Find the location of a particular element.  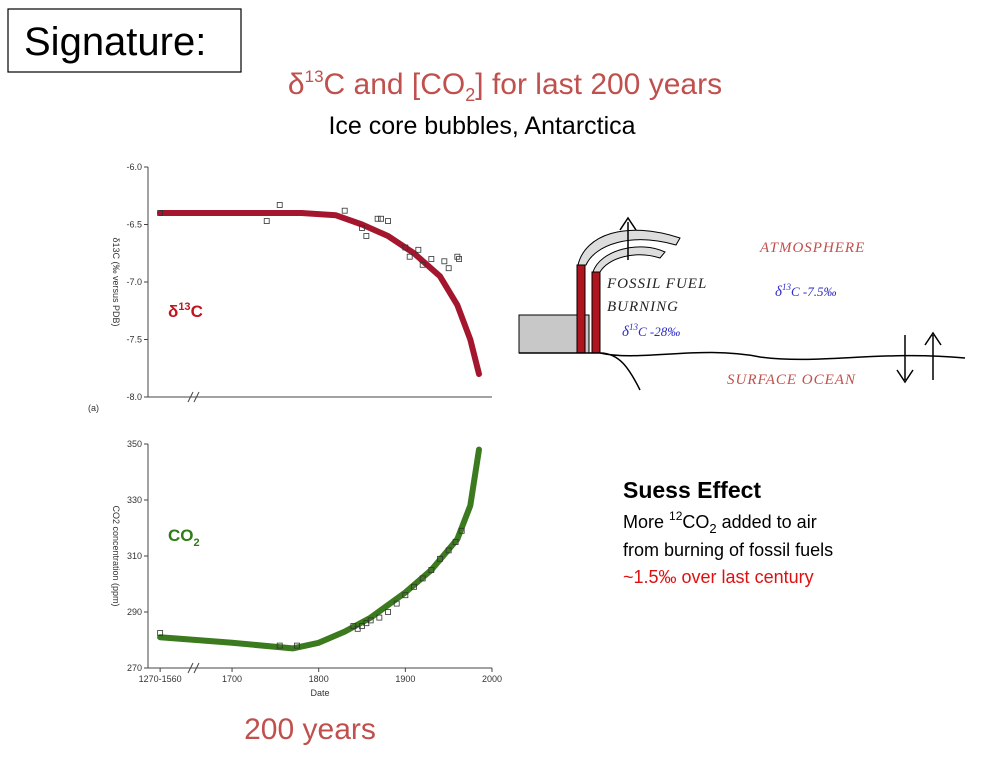

heading-sup: 13 is located at coordinates (314, 76).